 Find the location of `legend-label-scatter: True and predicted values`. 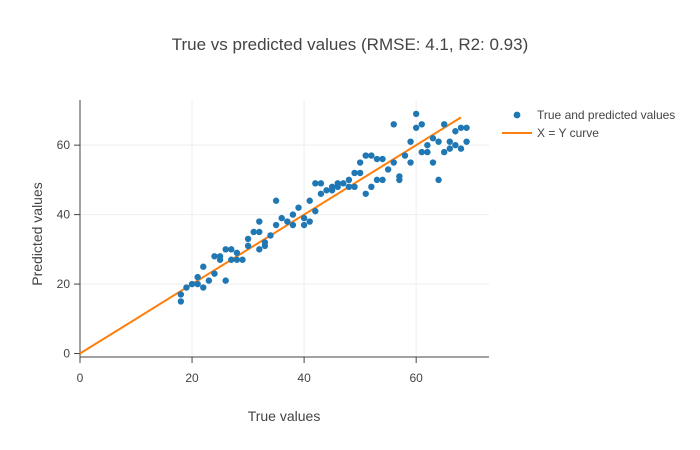

legend-label-scatter: True and predicted values is located at coordinates (606, 115).